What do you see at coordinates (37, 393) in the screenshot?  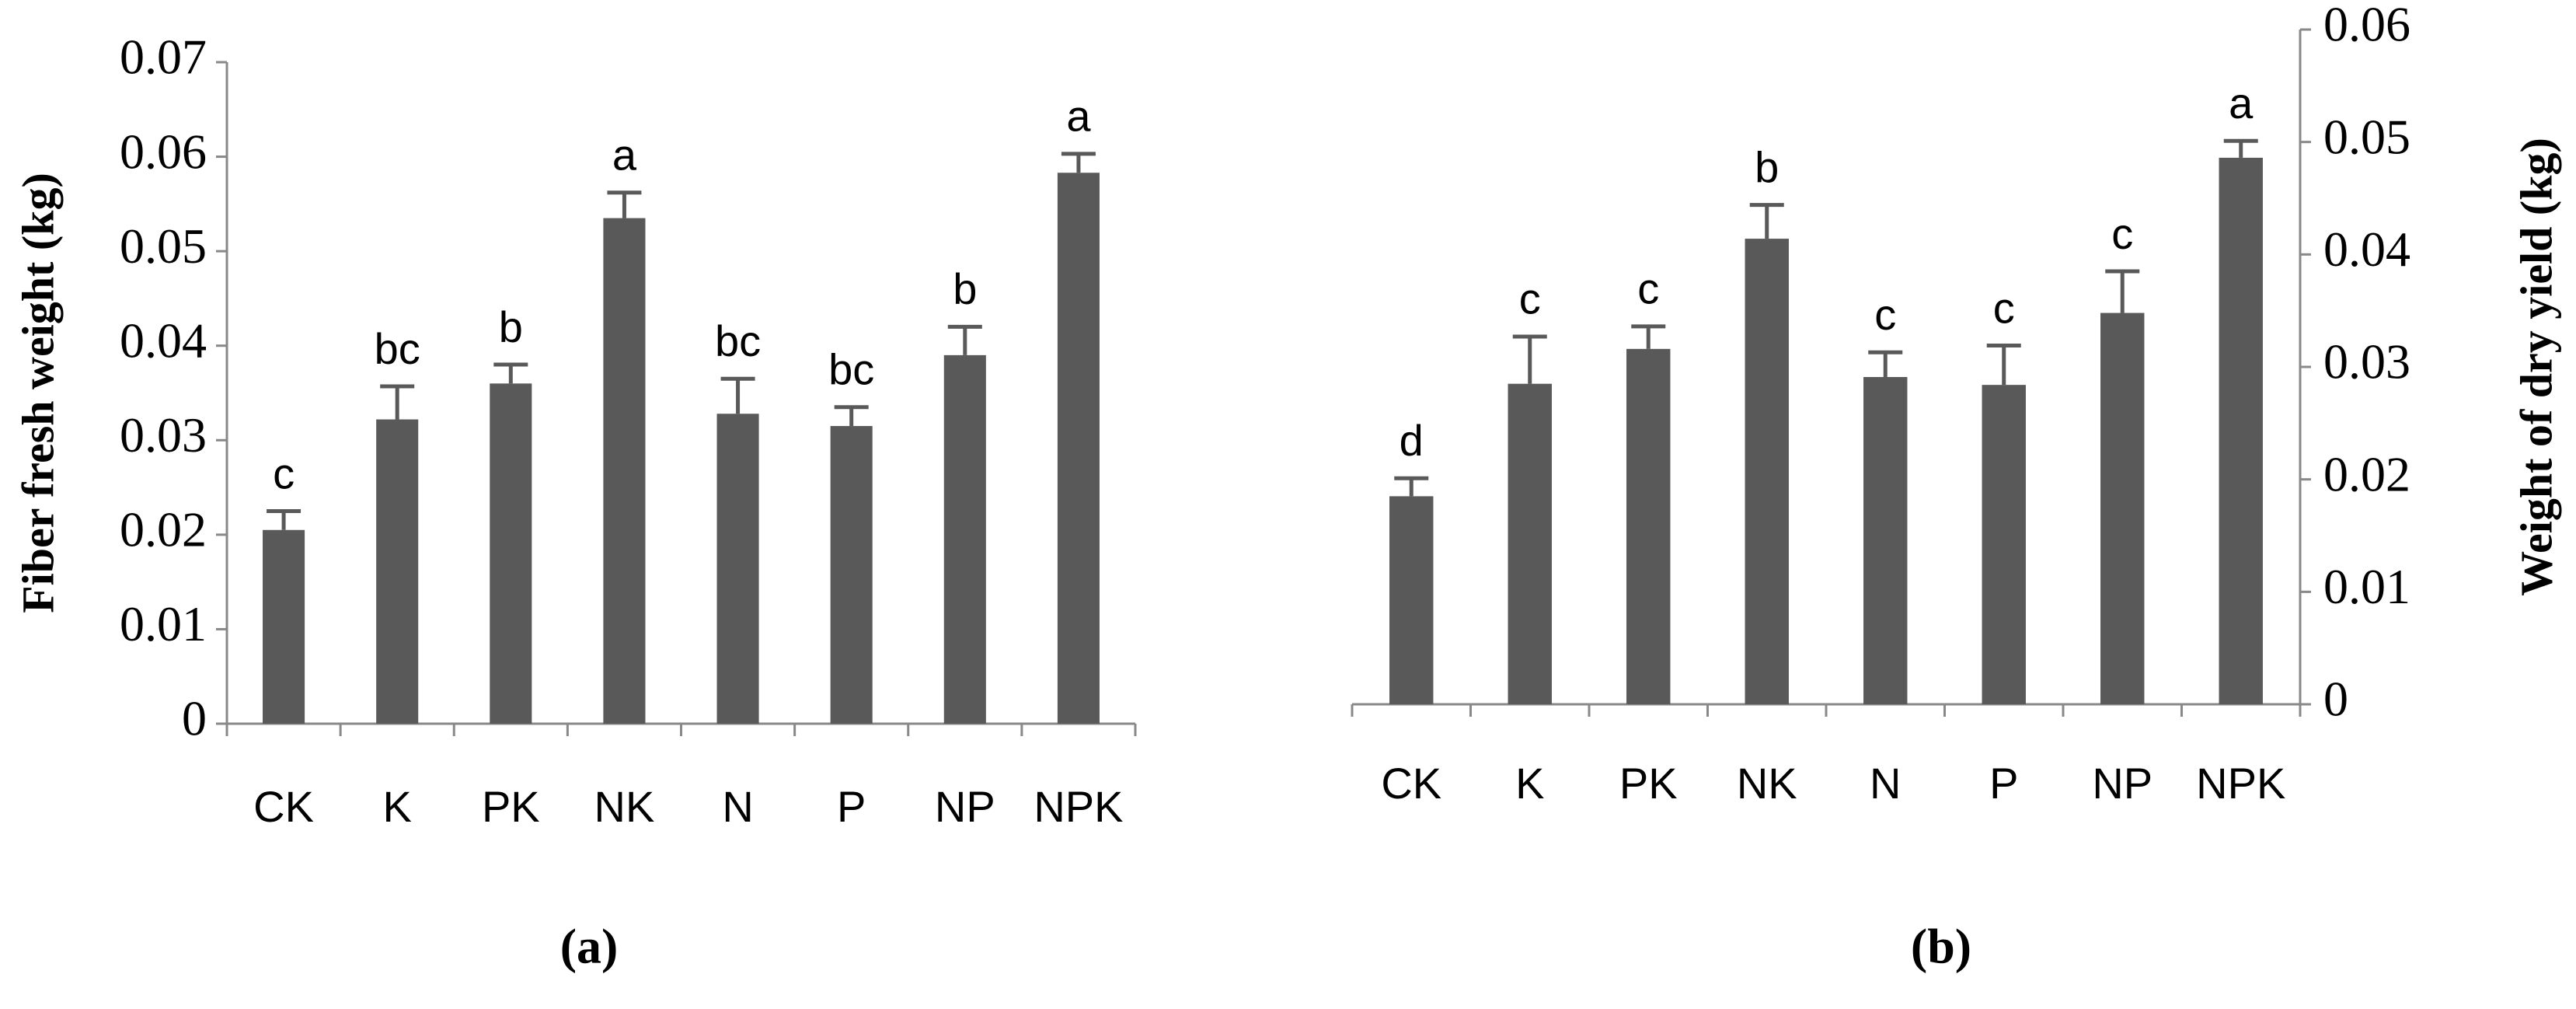 I see `y-axis-title: Fiber fresh weight (kg)` at bounding box center [37, 393].